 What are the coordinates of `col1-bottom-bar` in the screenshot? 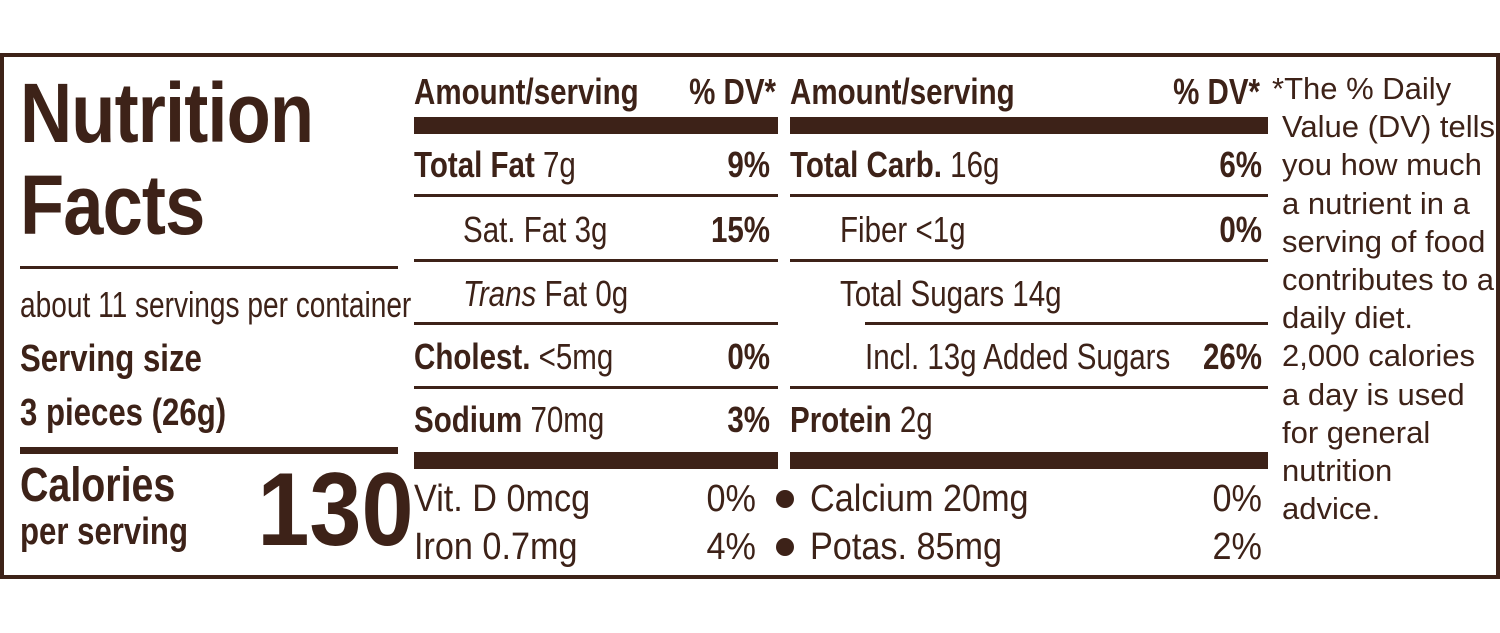 It's located at (596, 460).